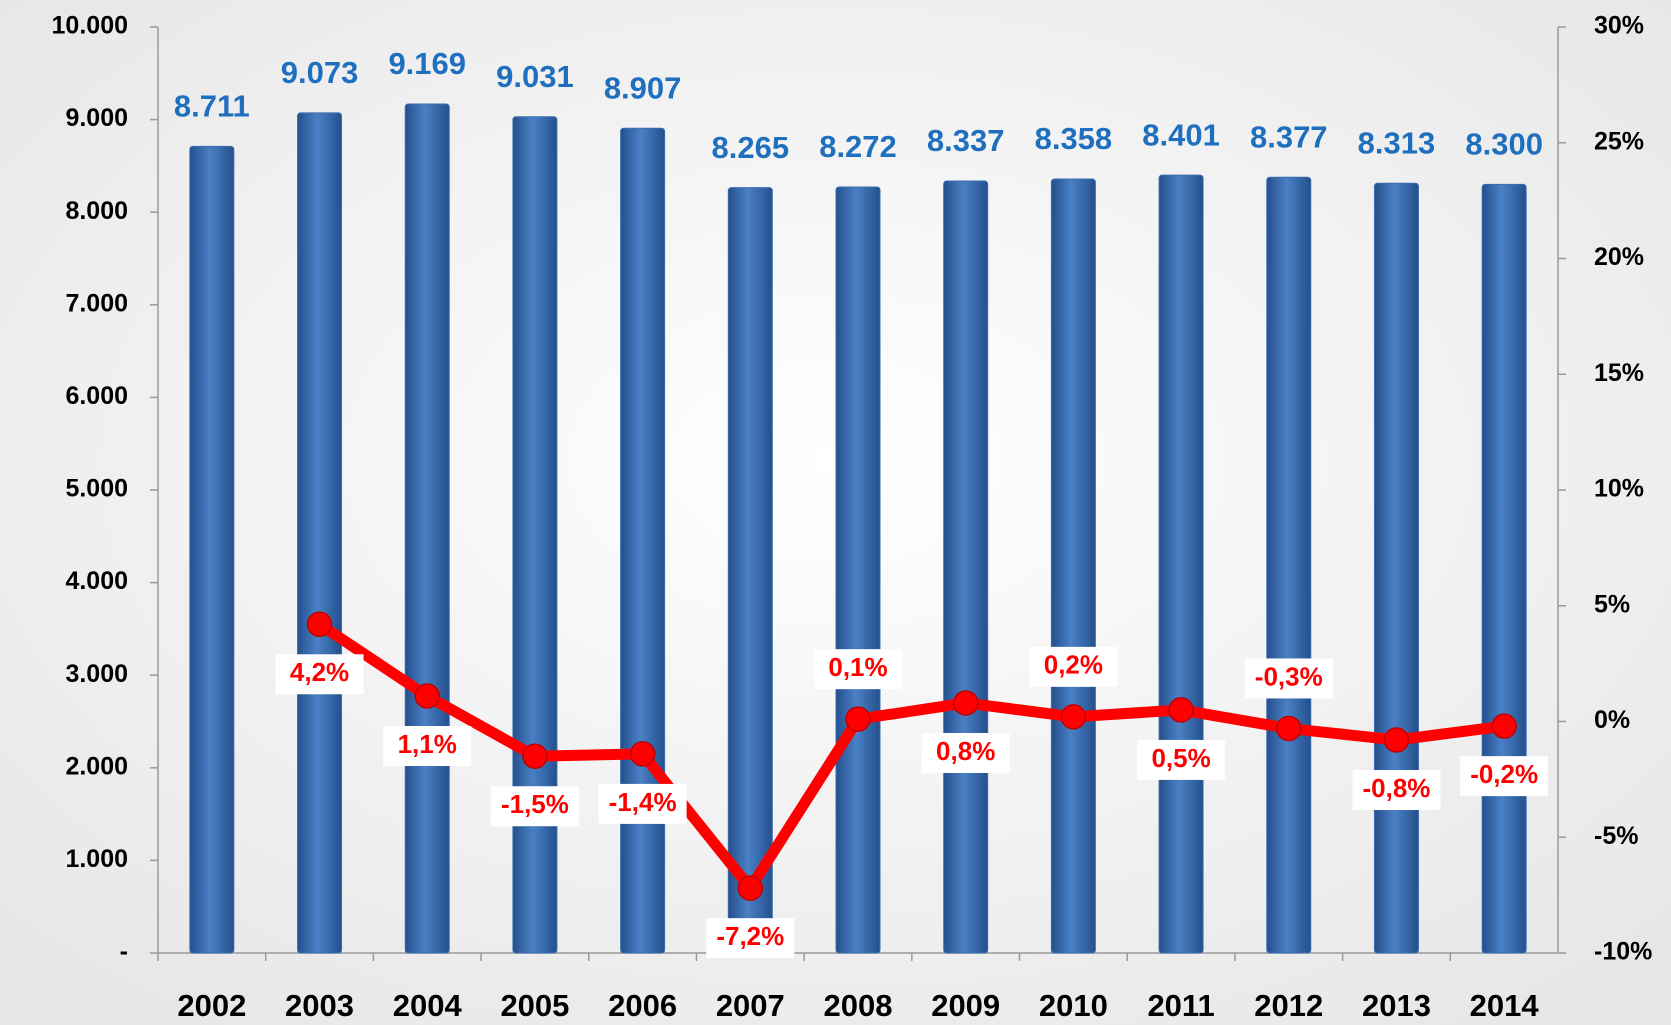 The image size is (1671, 1025). What do you see at coordinates (96, 766) in the screenshot?
I see `y-tick-label: 2.000` at bounding box center [96, 766].